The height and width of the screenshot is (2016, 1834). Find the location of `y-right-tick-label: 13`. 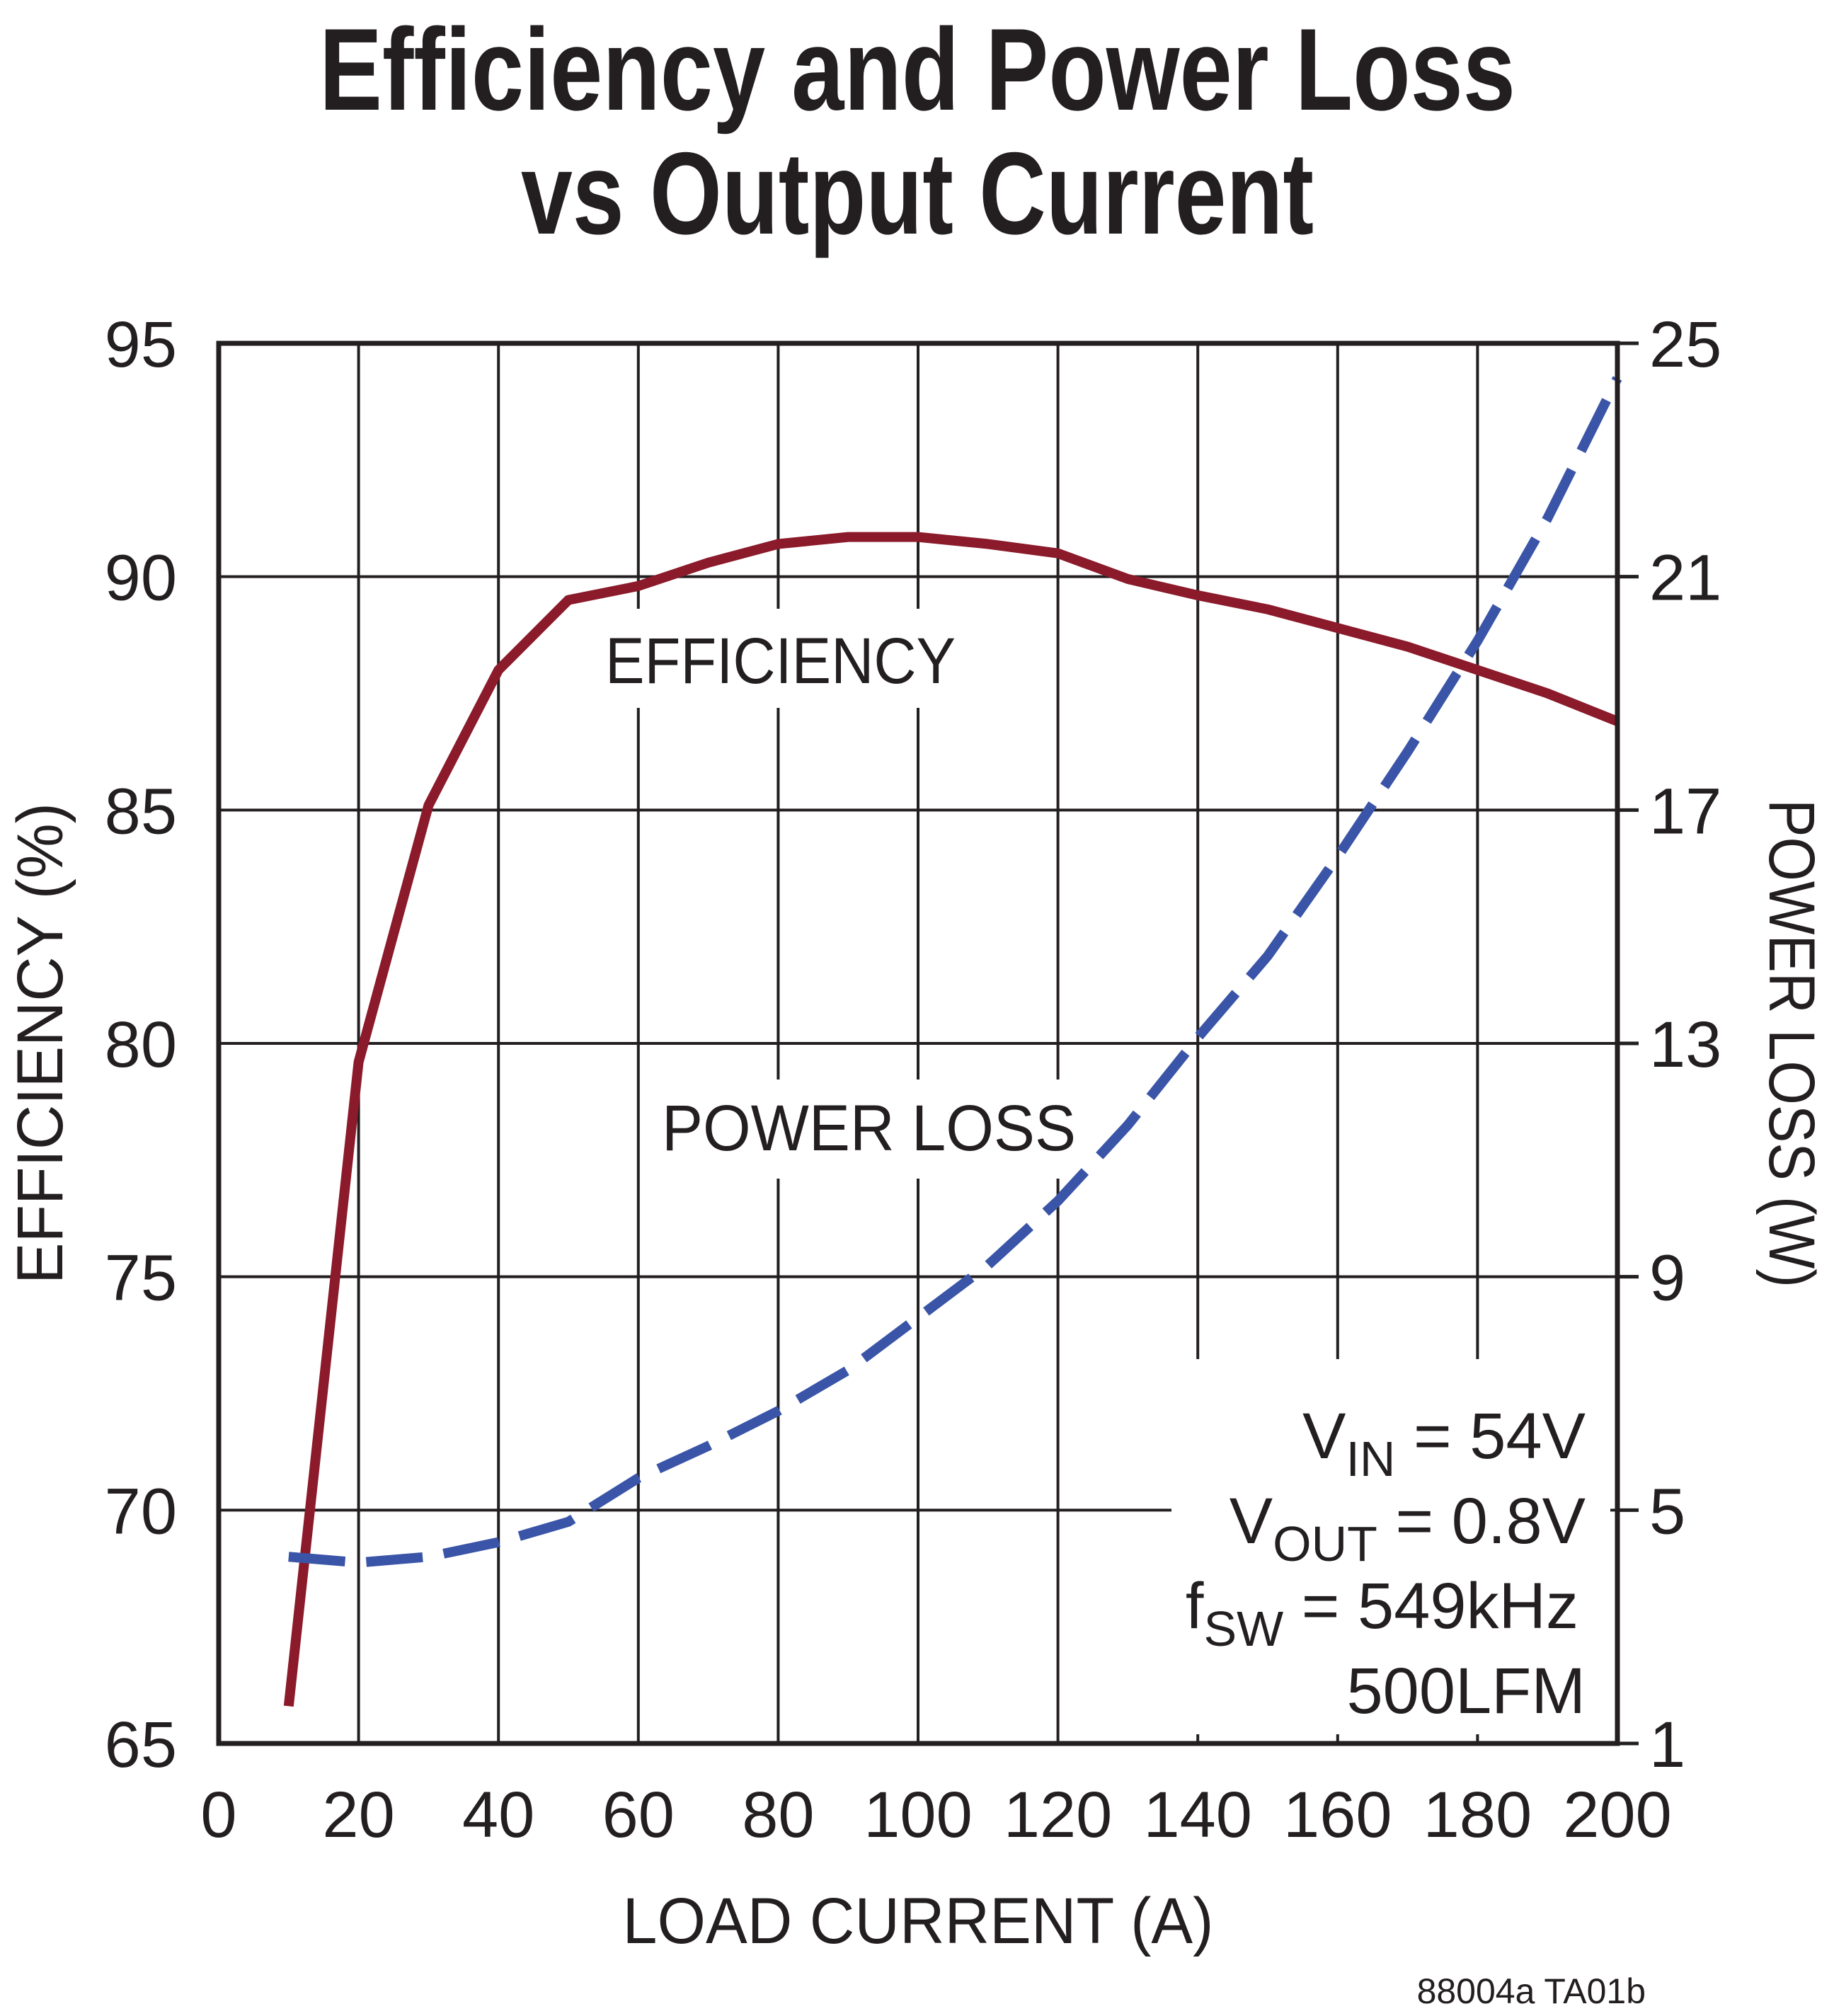

y-right-tick-label: 13 is located at coordinates (1685, 1045).